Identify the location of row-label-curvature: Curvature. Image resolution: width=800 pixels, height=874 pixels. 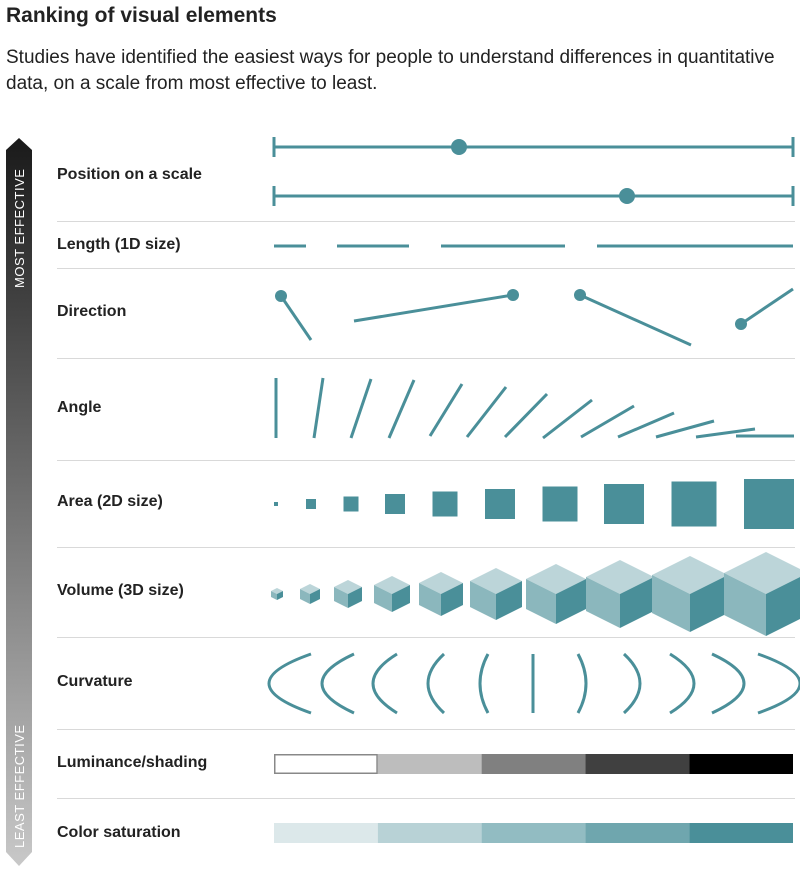
(95, 681).